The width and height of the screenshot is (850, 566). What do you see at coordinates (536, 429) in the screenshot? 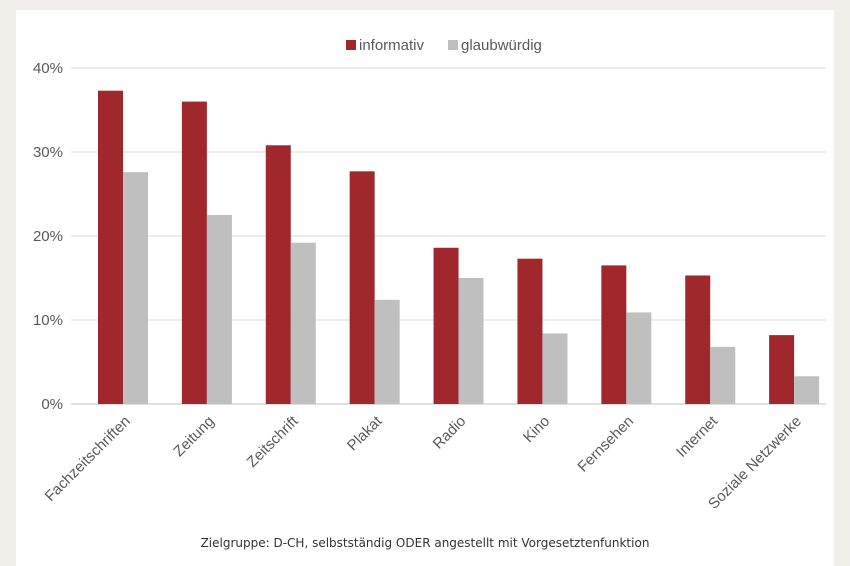
I see `x-category-label: Kino` at bounding box center [536, 429].